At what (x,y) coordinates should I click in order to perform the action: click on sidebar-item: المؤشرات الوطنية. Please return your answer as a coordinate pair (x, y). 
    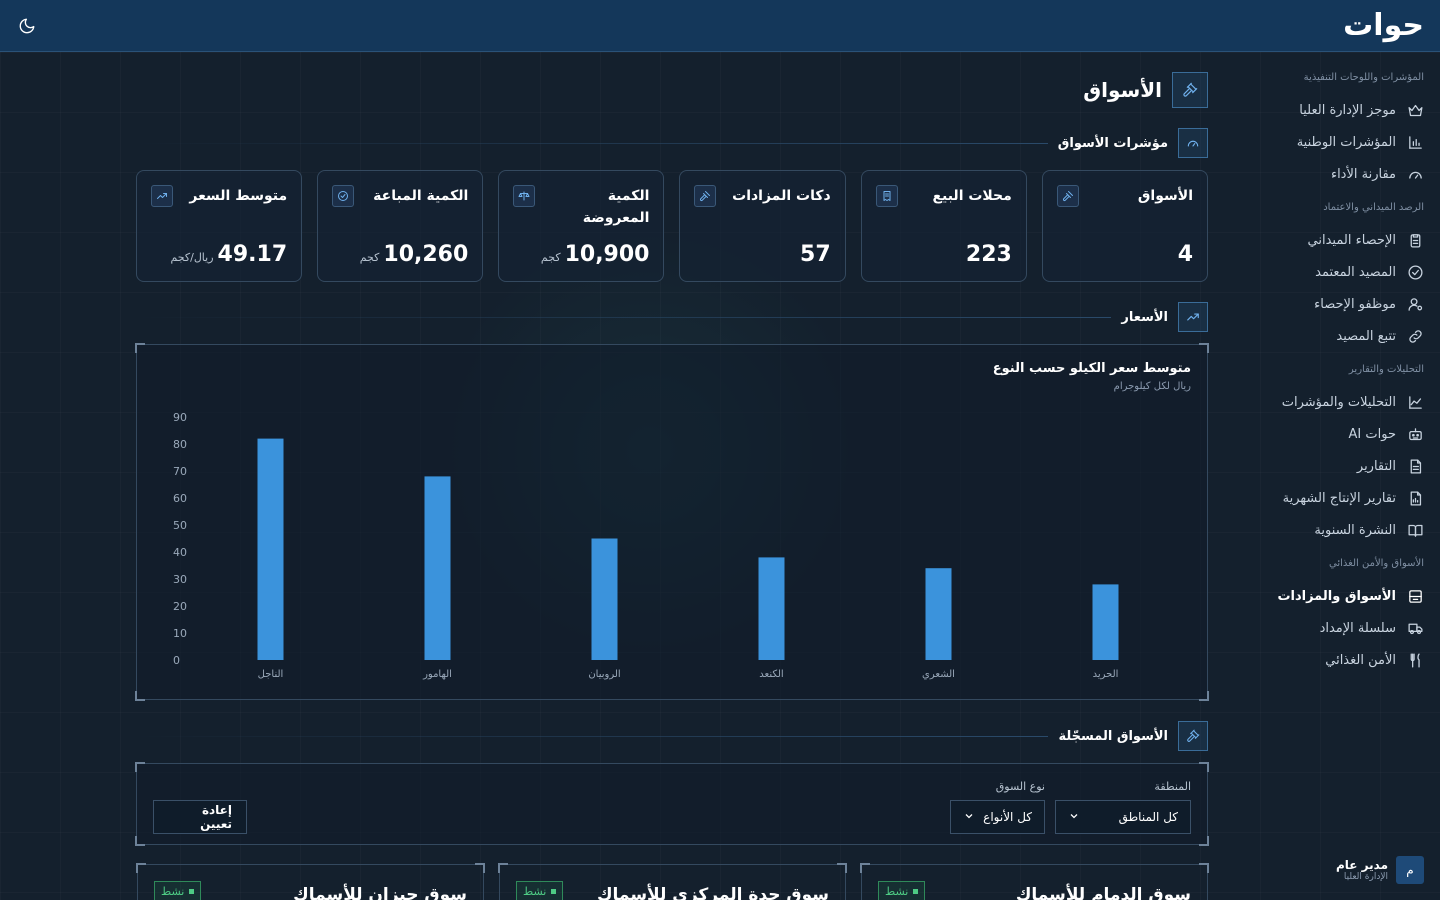
    Looking at the image, I should click on (1324, 142).